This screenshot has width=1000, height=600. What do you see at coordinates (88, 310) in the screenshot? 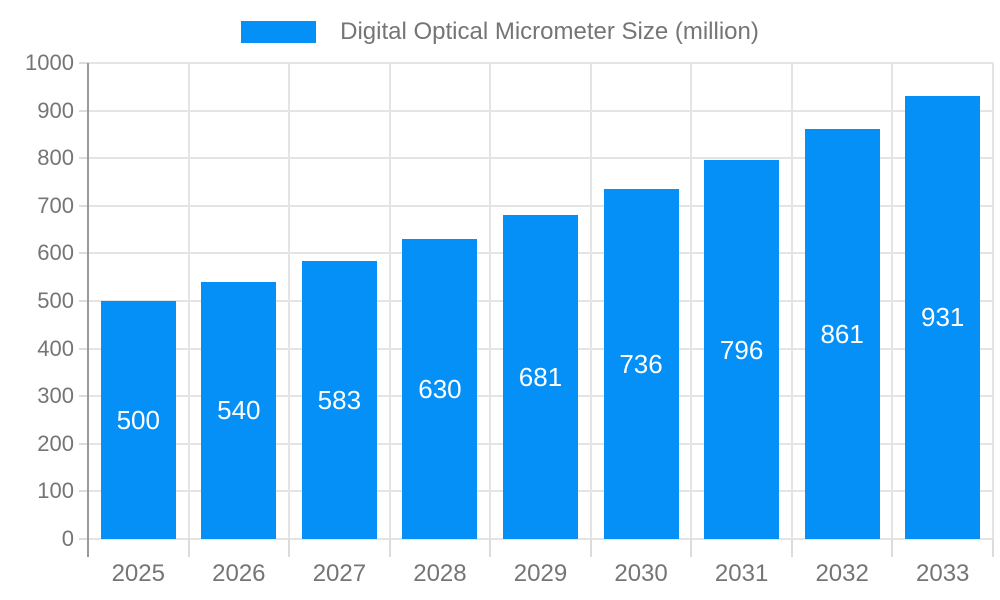
I see `y-axis-line` at bounding box center [88, 310].